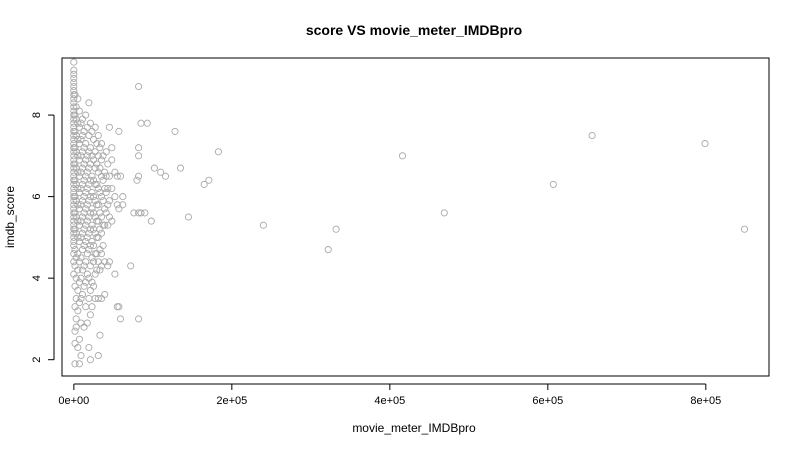 The height and width of the screenshot is (450, 800). I want to click on y-tick-label: 4, so click(37, 278).